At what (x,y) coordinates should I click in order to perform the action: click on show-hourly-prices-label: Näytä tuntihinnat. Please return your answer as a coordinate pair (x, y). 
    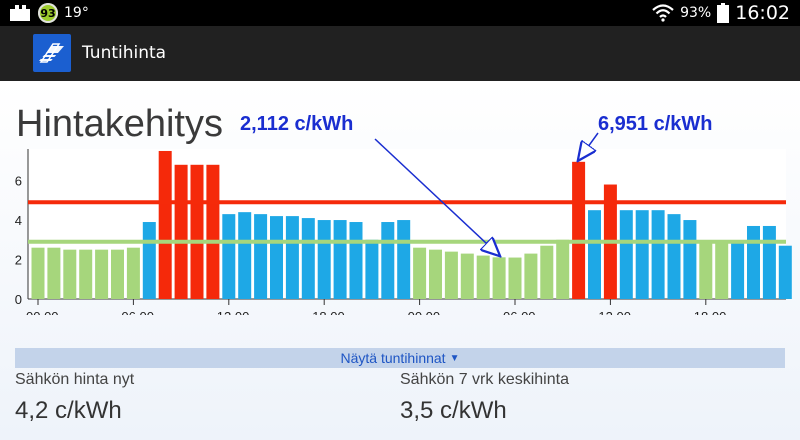
    Looking at the image, I should click on (393, 358).